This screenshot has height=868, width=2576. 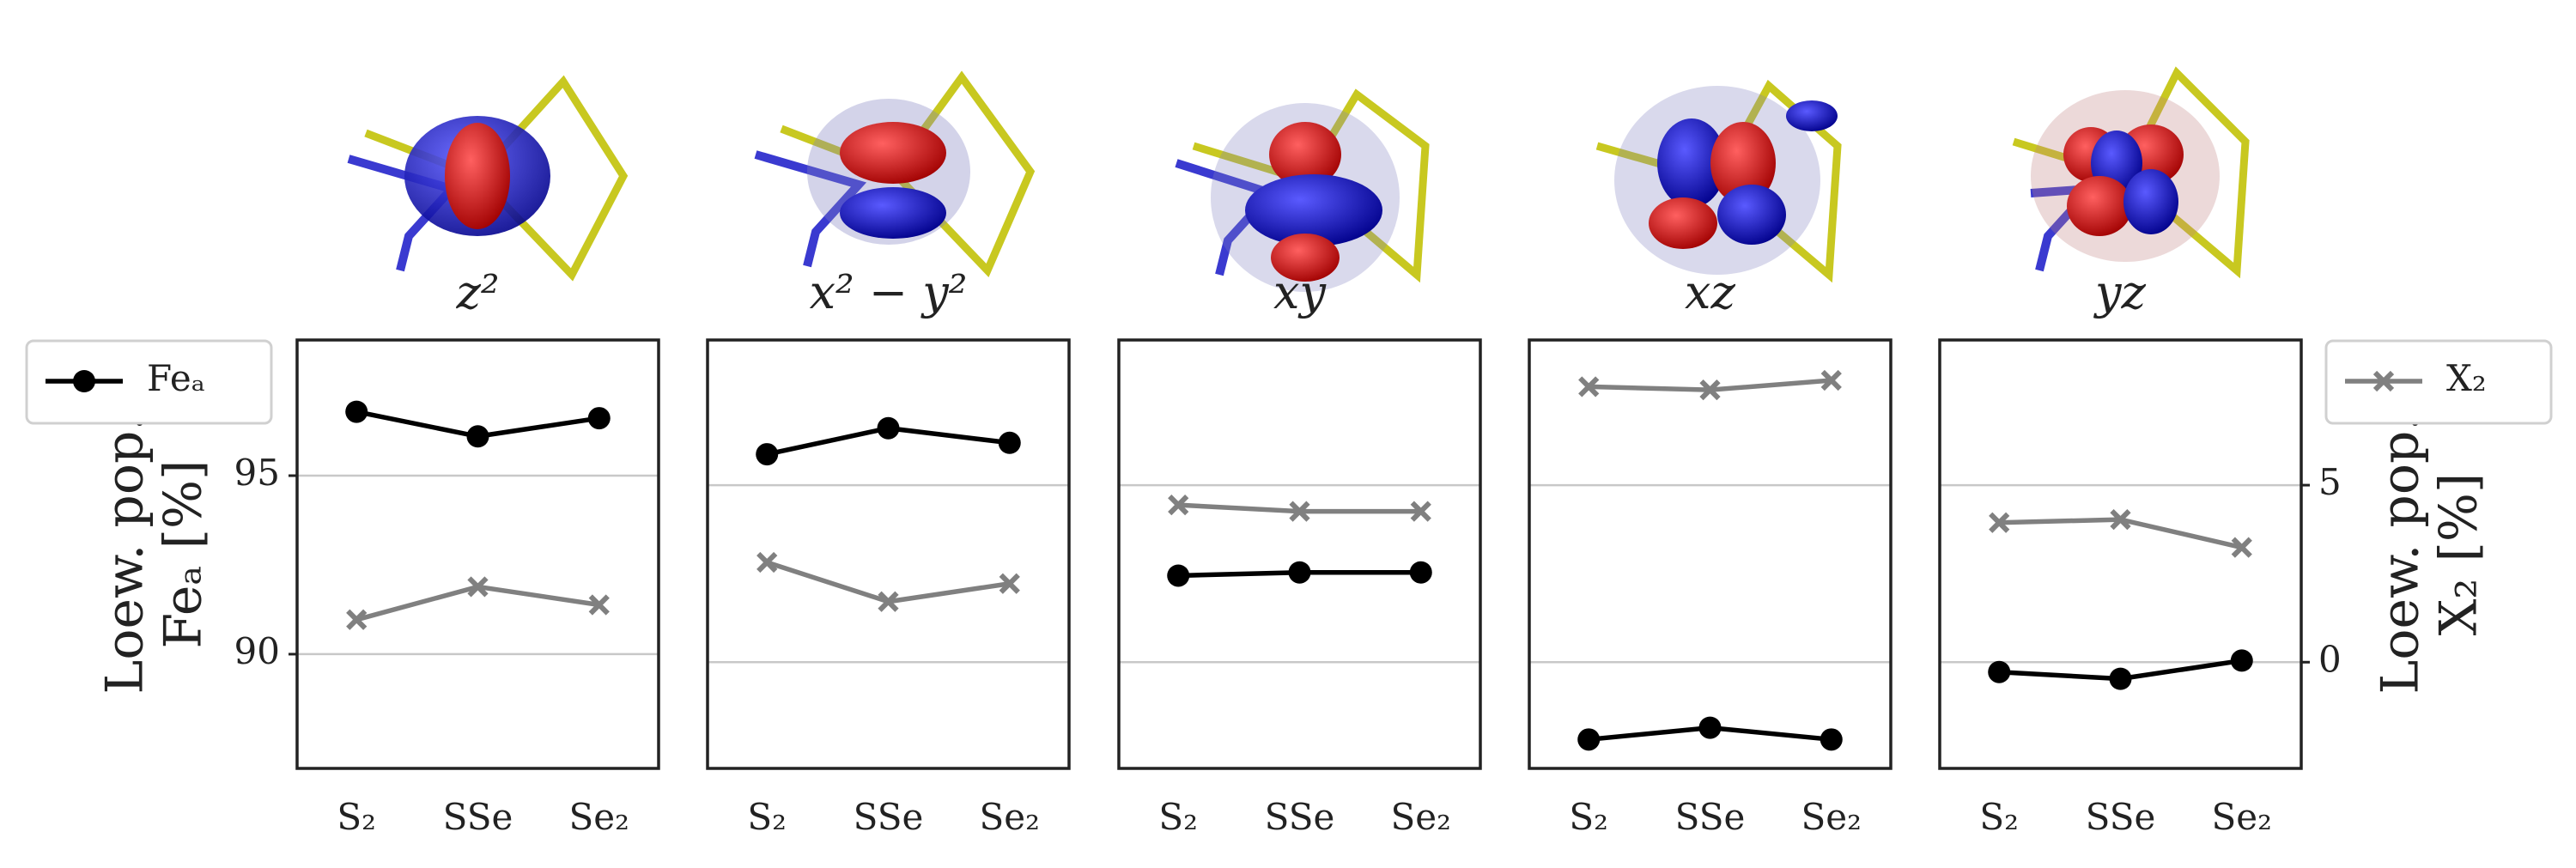 What do you see at coordinates (257, 473) in the screenshot?
I see `y-tick-label: 95` at bounding box center [257, 473].